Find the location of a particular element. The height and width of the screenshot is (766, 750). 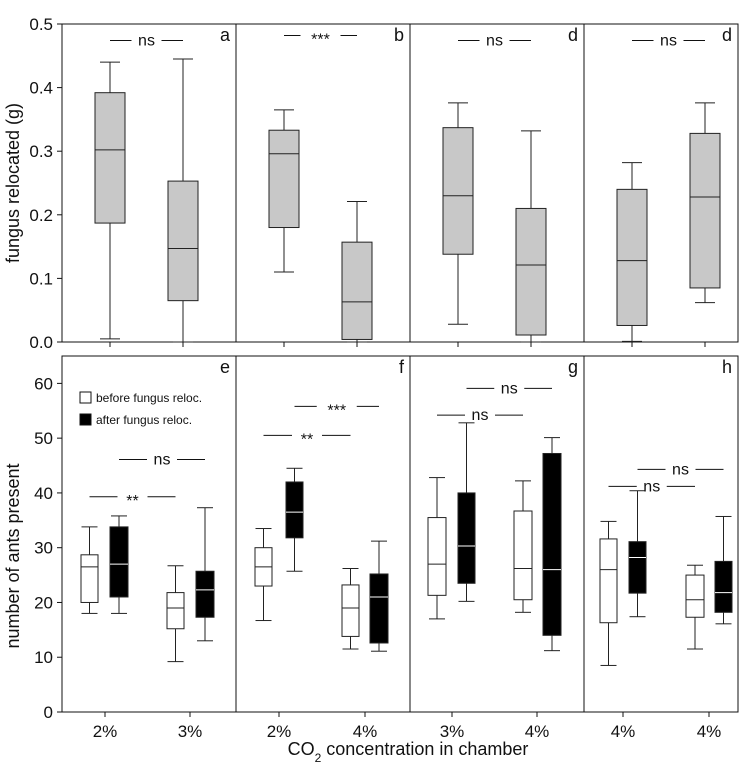

y-tick-label: 60 is located at coordinates (43, 383).